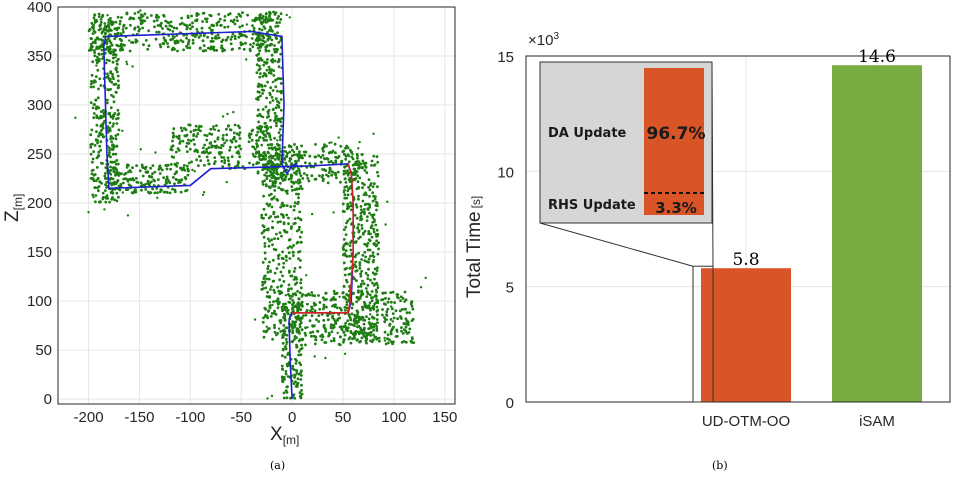 The height and width of the screenshot is (481, 968). Describe the element at coordinates (592, 205) in the screenshot. I see `inset-label-rhs-update: RHS Update` at that location.